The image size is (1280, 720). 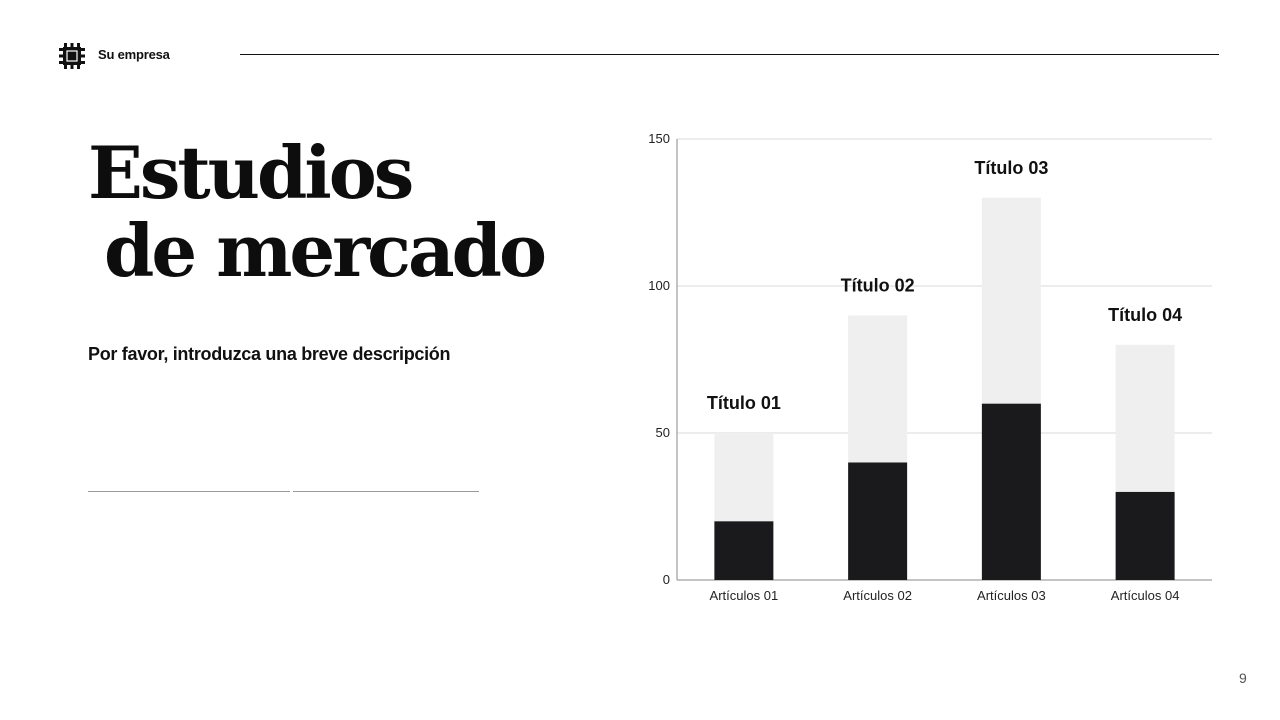 What do you see at coordinates (666, 579) in the screenshot?
I see `y-tick-label: 0` at bounding box center [666, 579].